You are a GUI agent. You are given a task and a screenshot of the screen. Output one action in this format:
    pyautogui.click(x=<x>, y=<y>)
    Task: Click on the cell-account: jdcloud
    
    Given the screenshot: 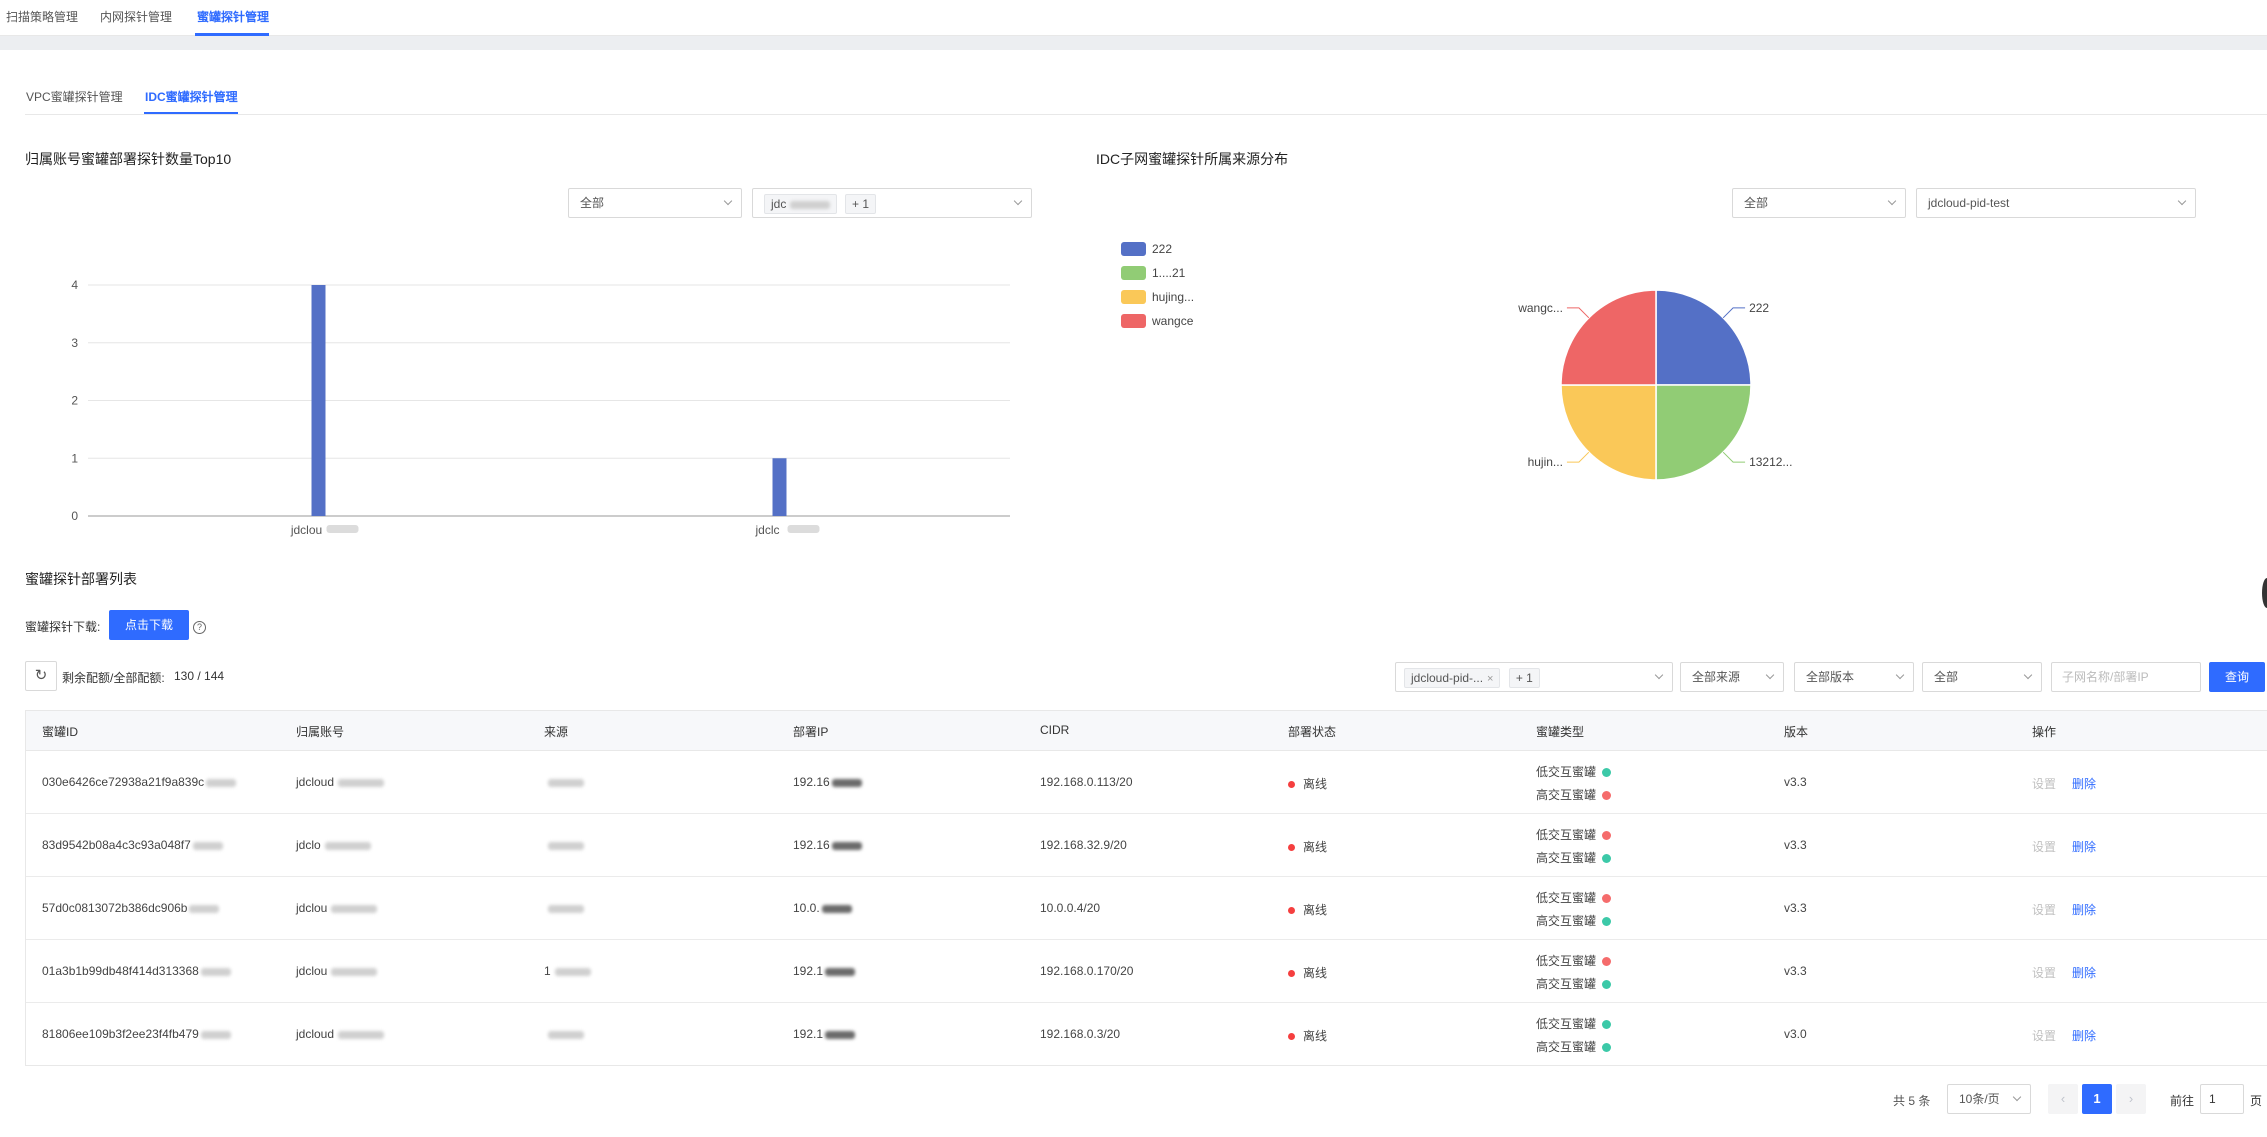 What is the action you would take?
    pyautogui.click(x=340, y=782)
    